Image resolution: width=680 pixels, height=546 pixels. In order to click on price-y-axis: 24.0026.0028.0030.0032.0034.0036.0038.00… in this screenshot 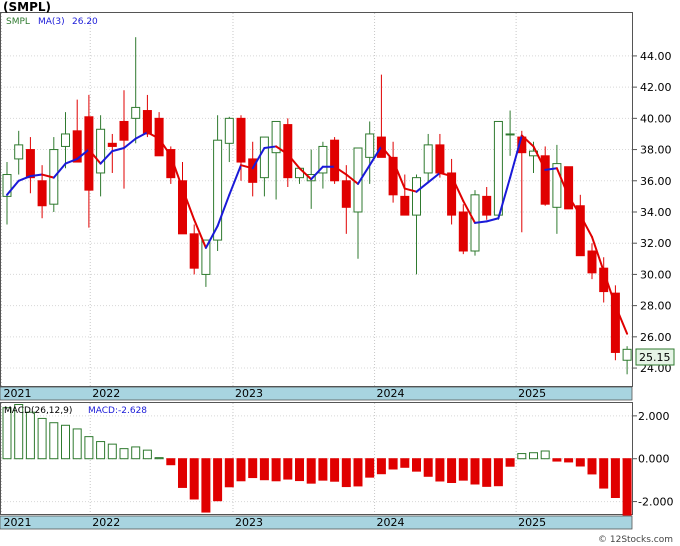, I will do `click(652, 212)`.